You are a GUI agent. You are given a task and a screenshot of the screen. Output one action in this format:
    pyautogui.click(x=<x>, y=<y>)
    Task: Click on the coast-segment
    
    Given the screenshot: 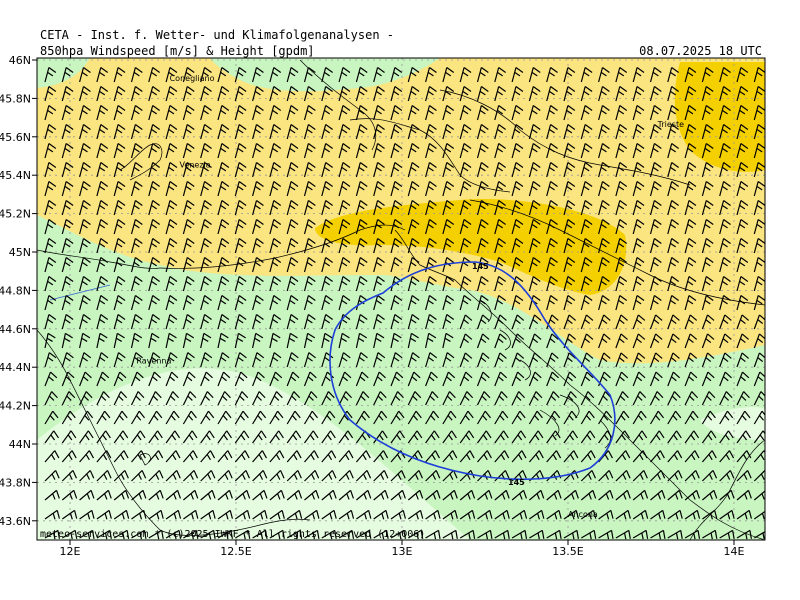 What is the action you would take?
    pyautogui.click(x=141, y=162)
    